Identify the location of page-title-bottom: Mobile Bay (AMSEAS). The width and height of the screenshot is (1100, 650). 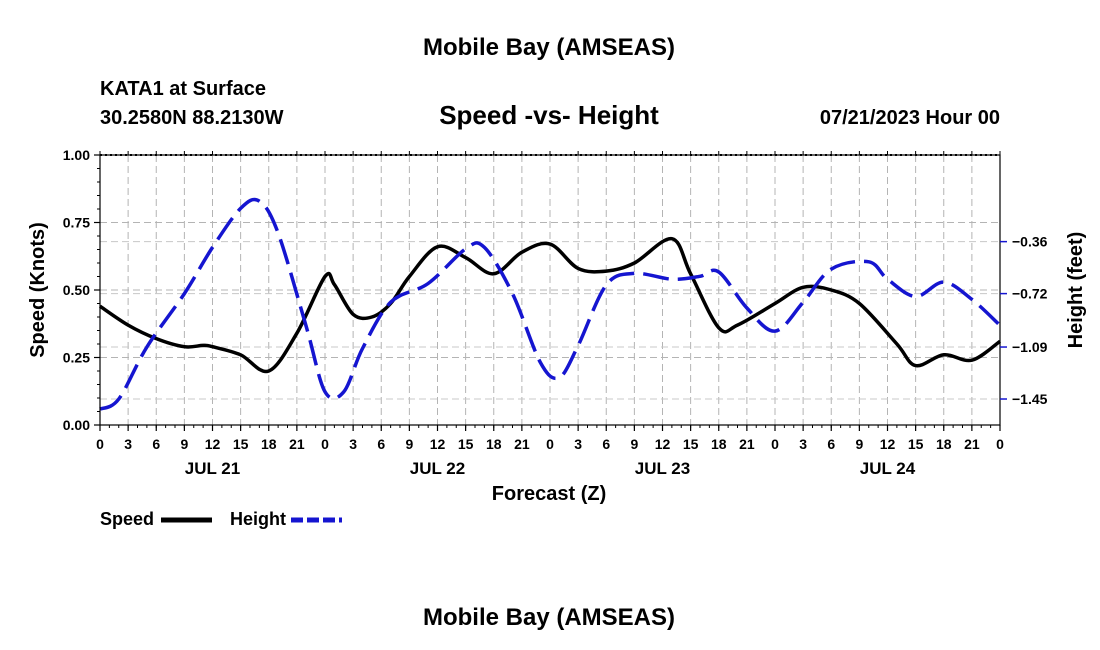
(549, 617).